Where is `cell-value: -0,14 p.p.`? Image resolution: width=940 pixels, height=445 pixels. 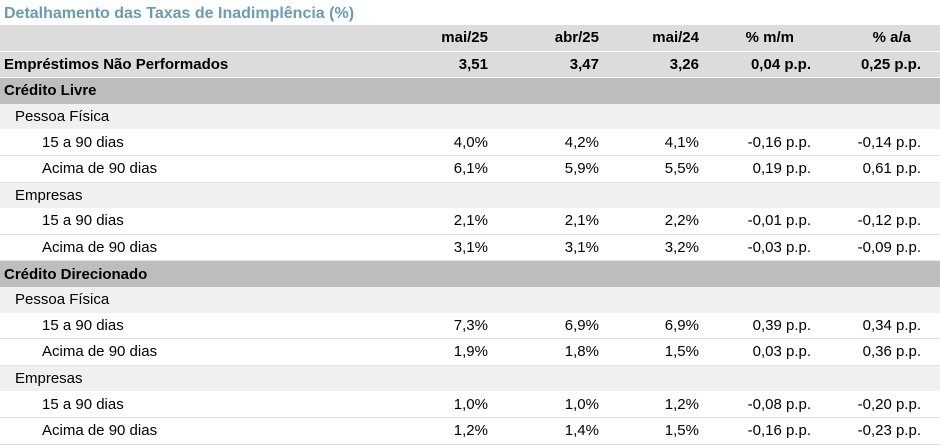
cell-value: -0,14 p.p. is located at coordinates (880, 142).